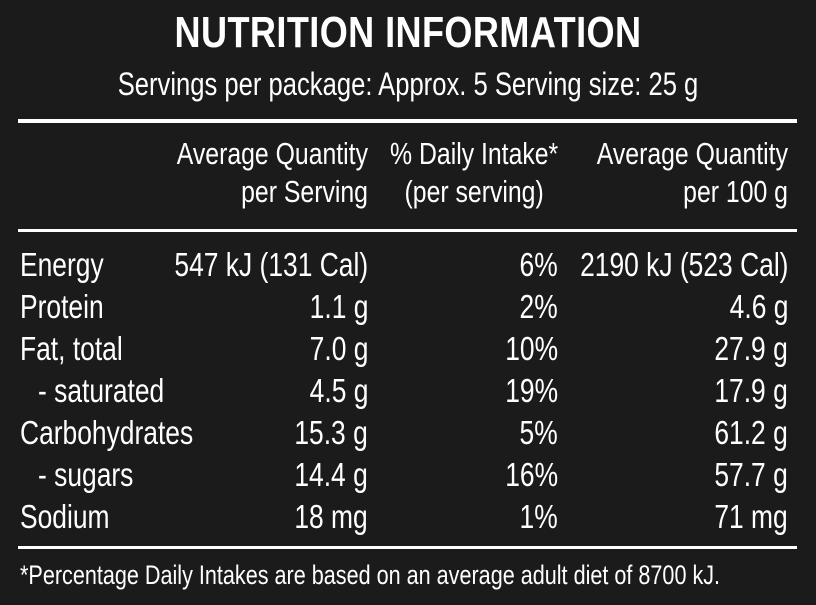 This screenshot has height=605, width=816. Describe the element at coordinates (408, 517) in the screenshot. I see `nutrient-row-sodium: Sodium 18 mg 1% 71 mg` at that location.